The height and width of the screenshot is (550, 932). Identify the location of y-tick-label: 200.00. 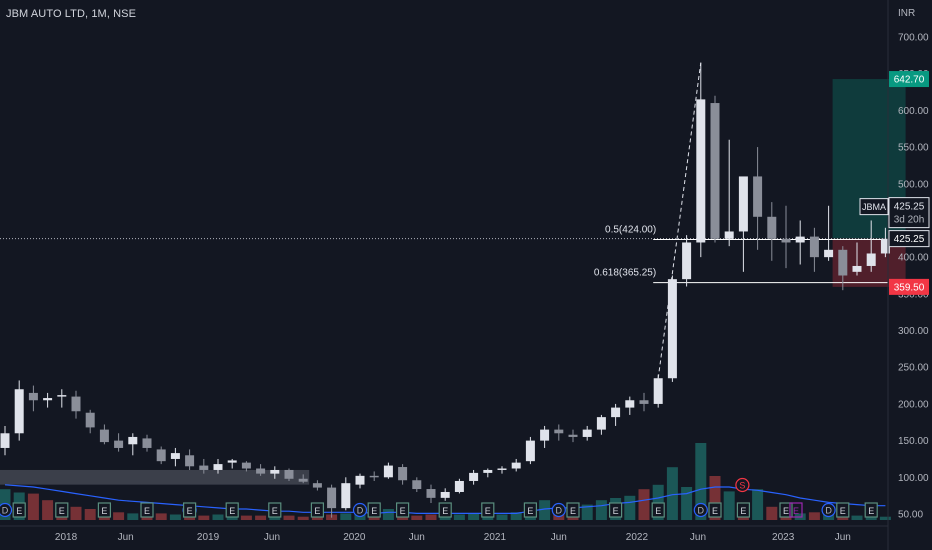
(913, 404).